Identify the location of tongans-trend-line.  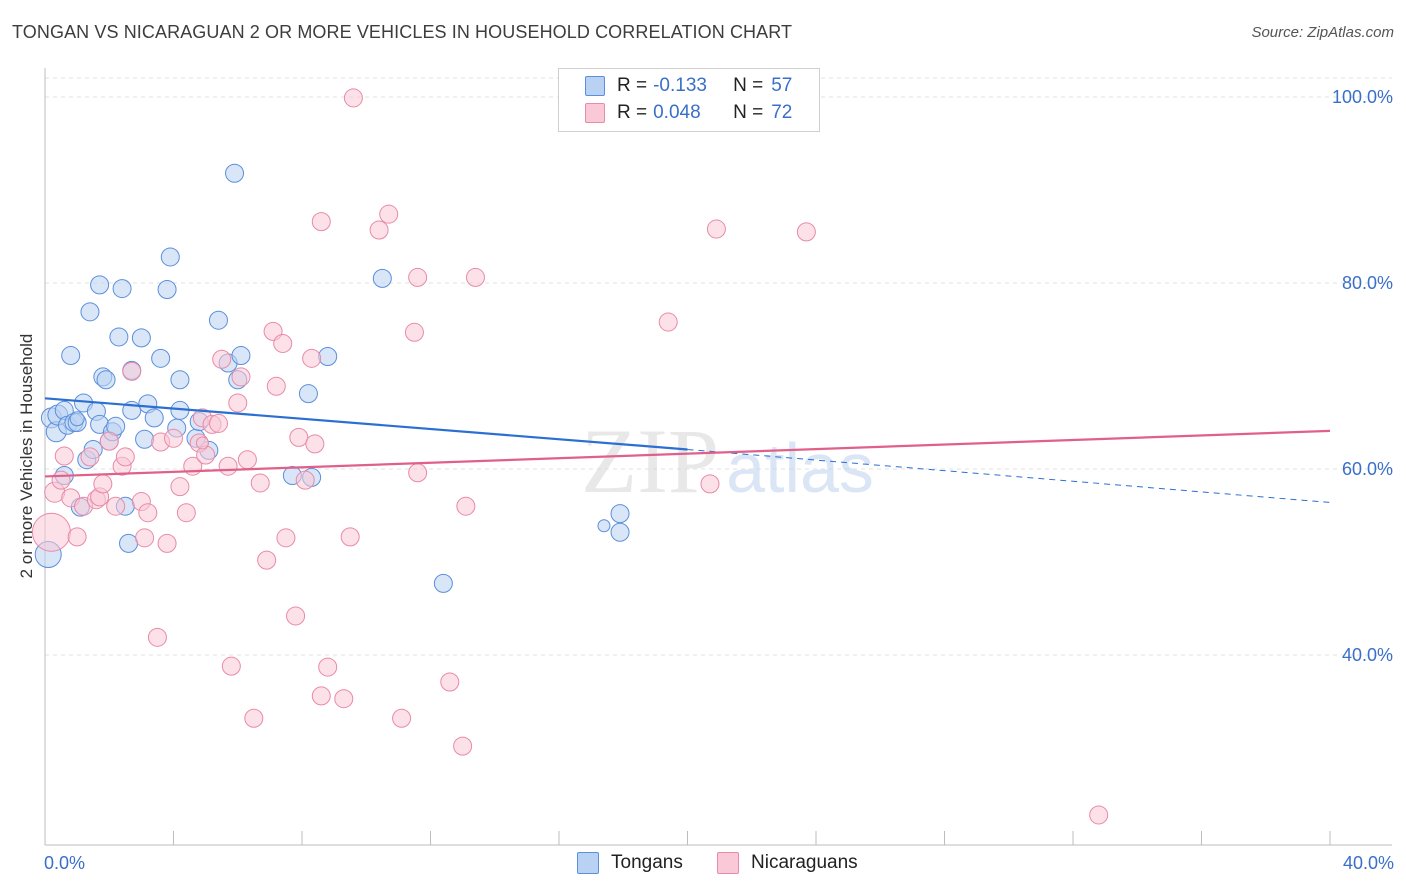
(366, 424).